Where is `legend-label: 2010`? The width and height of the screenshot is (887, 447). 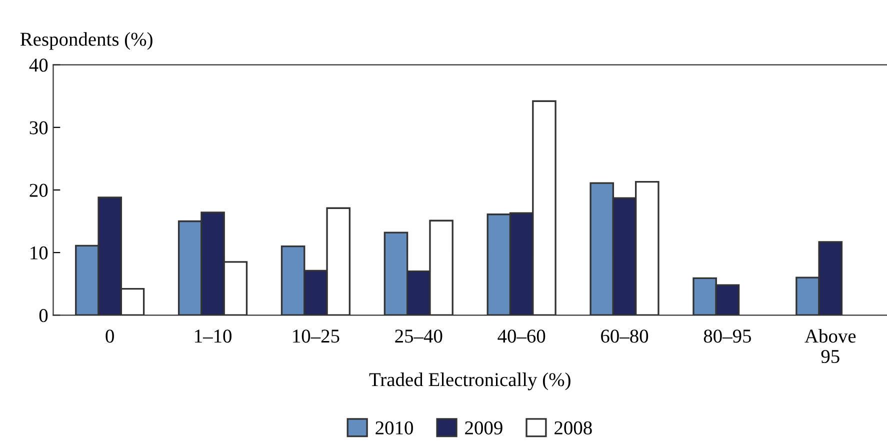 legend-label: 2010 is located at coordinates (394, 427).